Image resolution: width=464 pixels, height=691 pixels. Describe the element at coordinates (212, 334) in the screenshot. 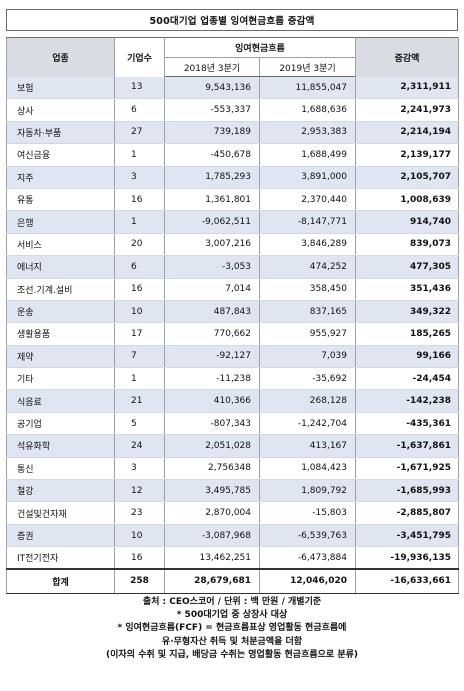

I see `cell-2018q3: 770,662` at that location.